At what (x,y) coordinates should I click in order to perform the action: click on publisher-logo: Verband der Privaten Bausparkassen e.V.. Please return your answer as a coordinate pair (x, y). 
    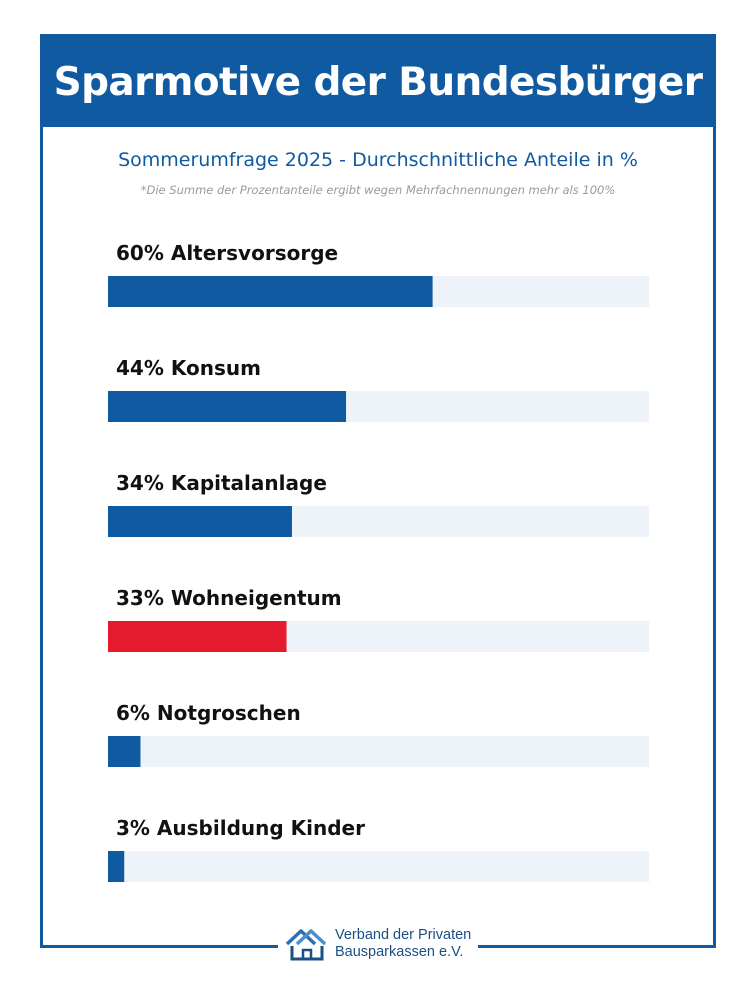
    Looking at the image, I should click on (378, 944).